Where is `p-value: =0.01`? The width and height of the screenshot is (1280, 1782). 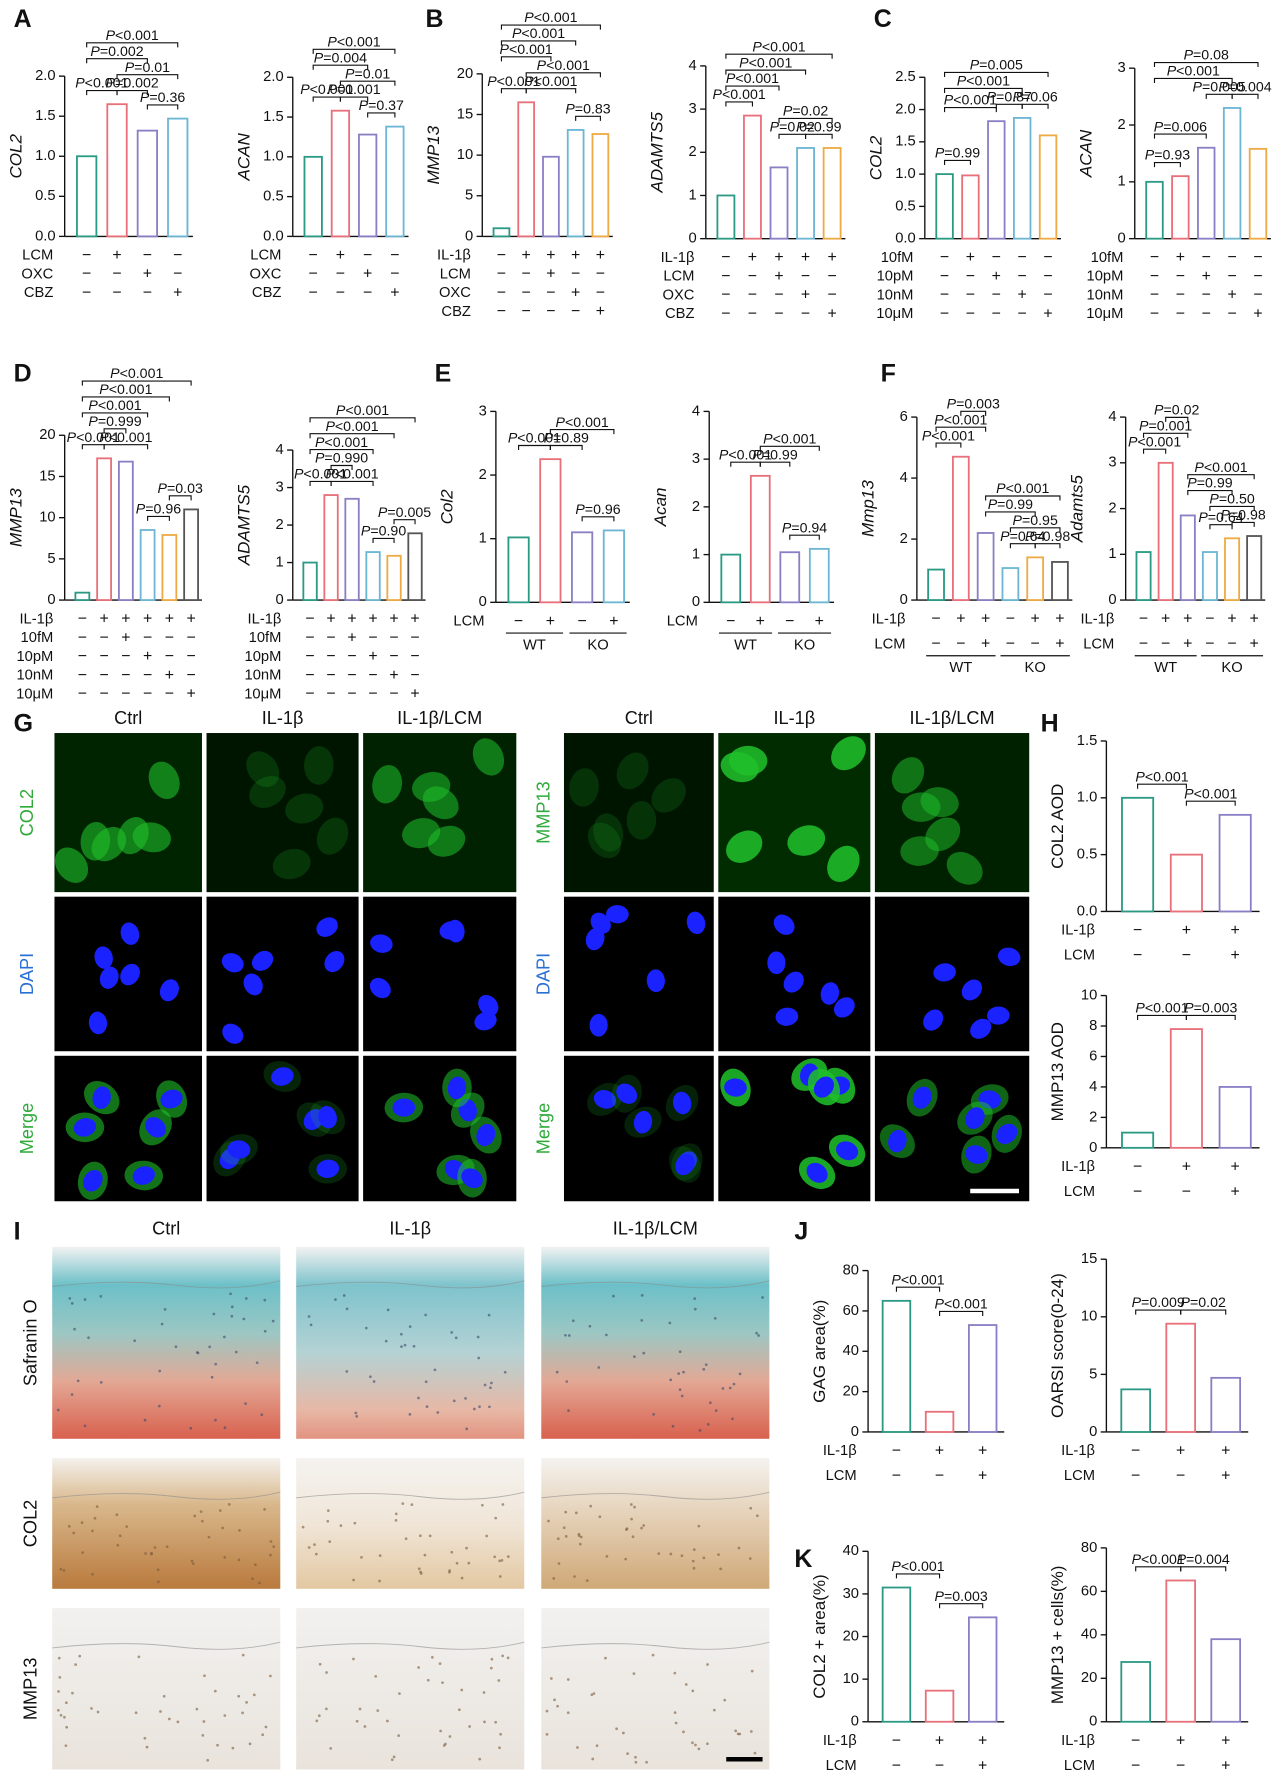 p-value: =0.01 is located at coordinates (372, 74).